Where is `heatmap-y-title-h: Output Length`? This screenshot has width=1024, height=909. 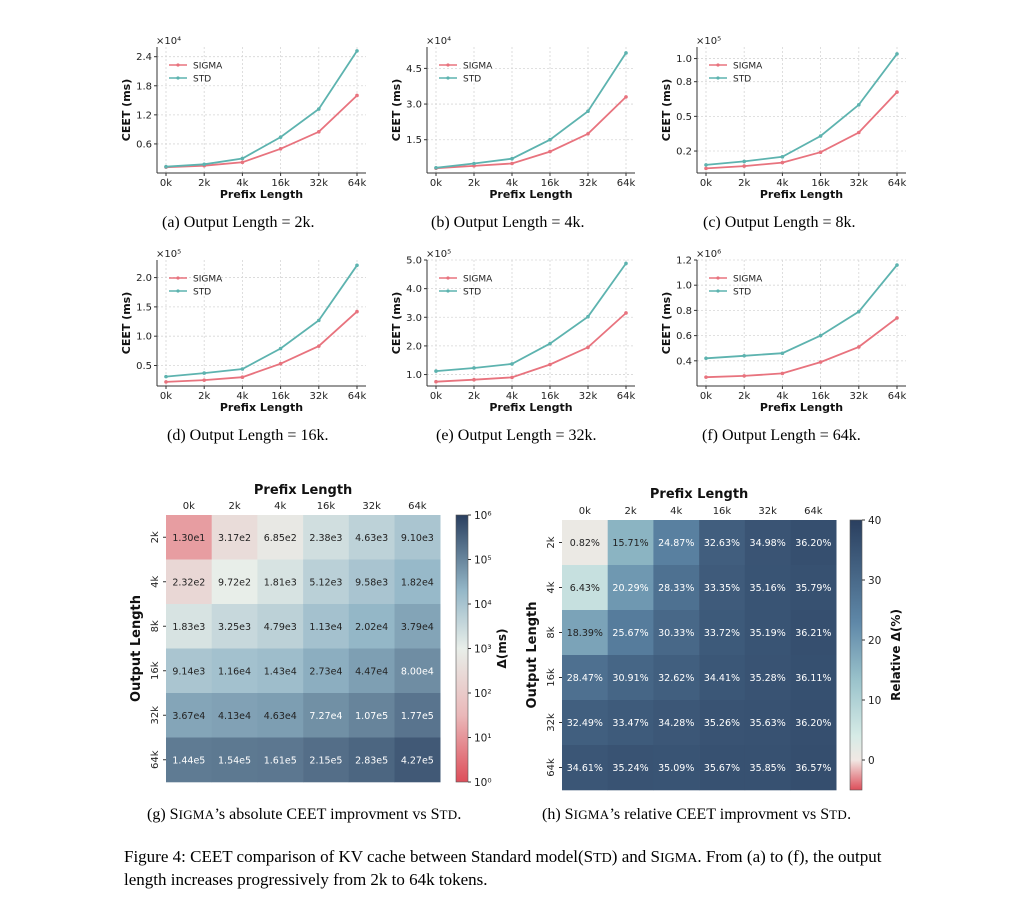 heatmap-y-title-h: Output Length is located at coordinates (532, 655).